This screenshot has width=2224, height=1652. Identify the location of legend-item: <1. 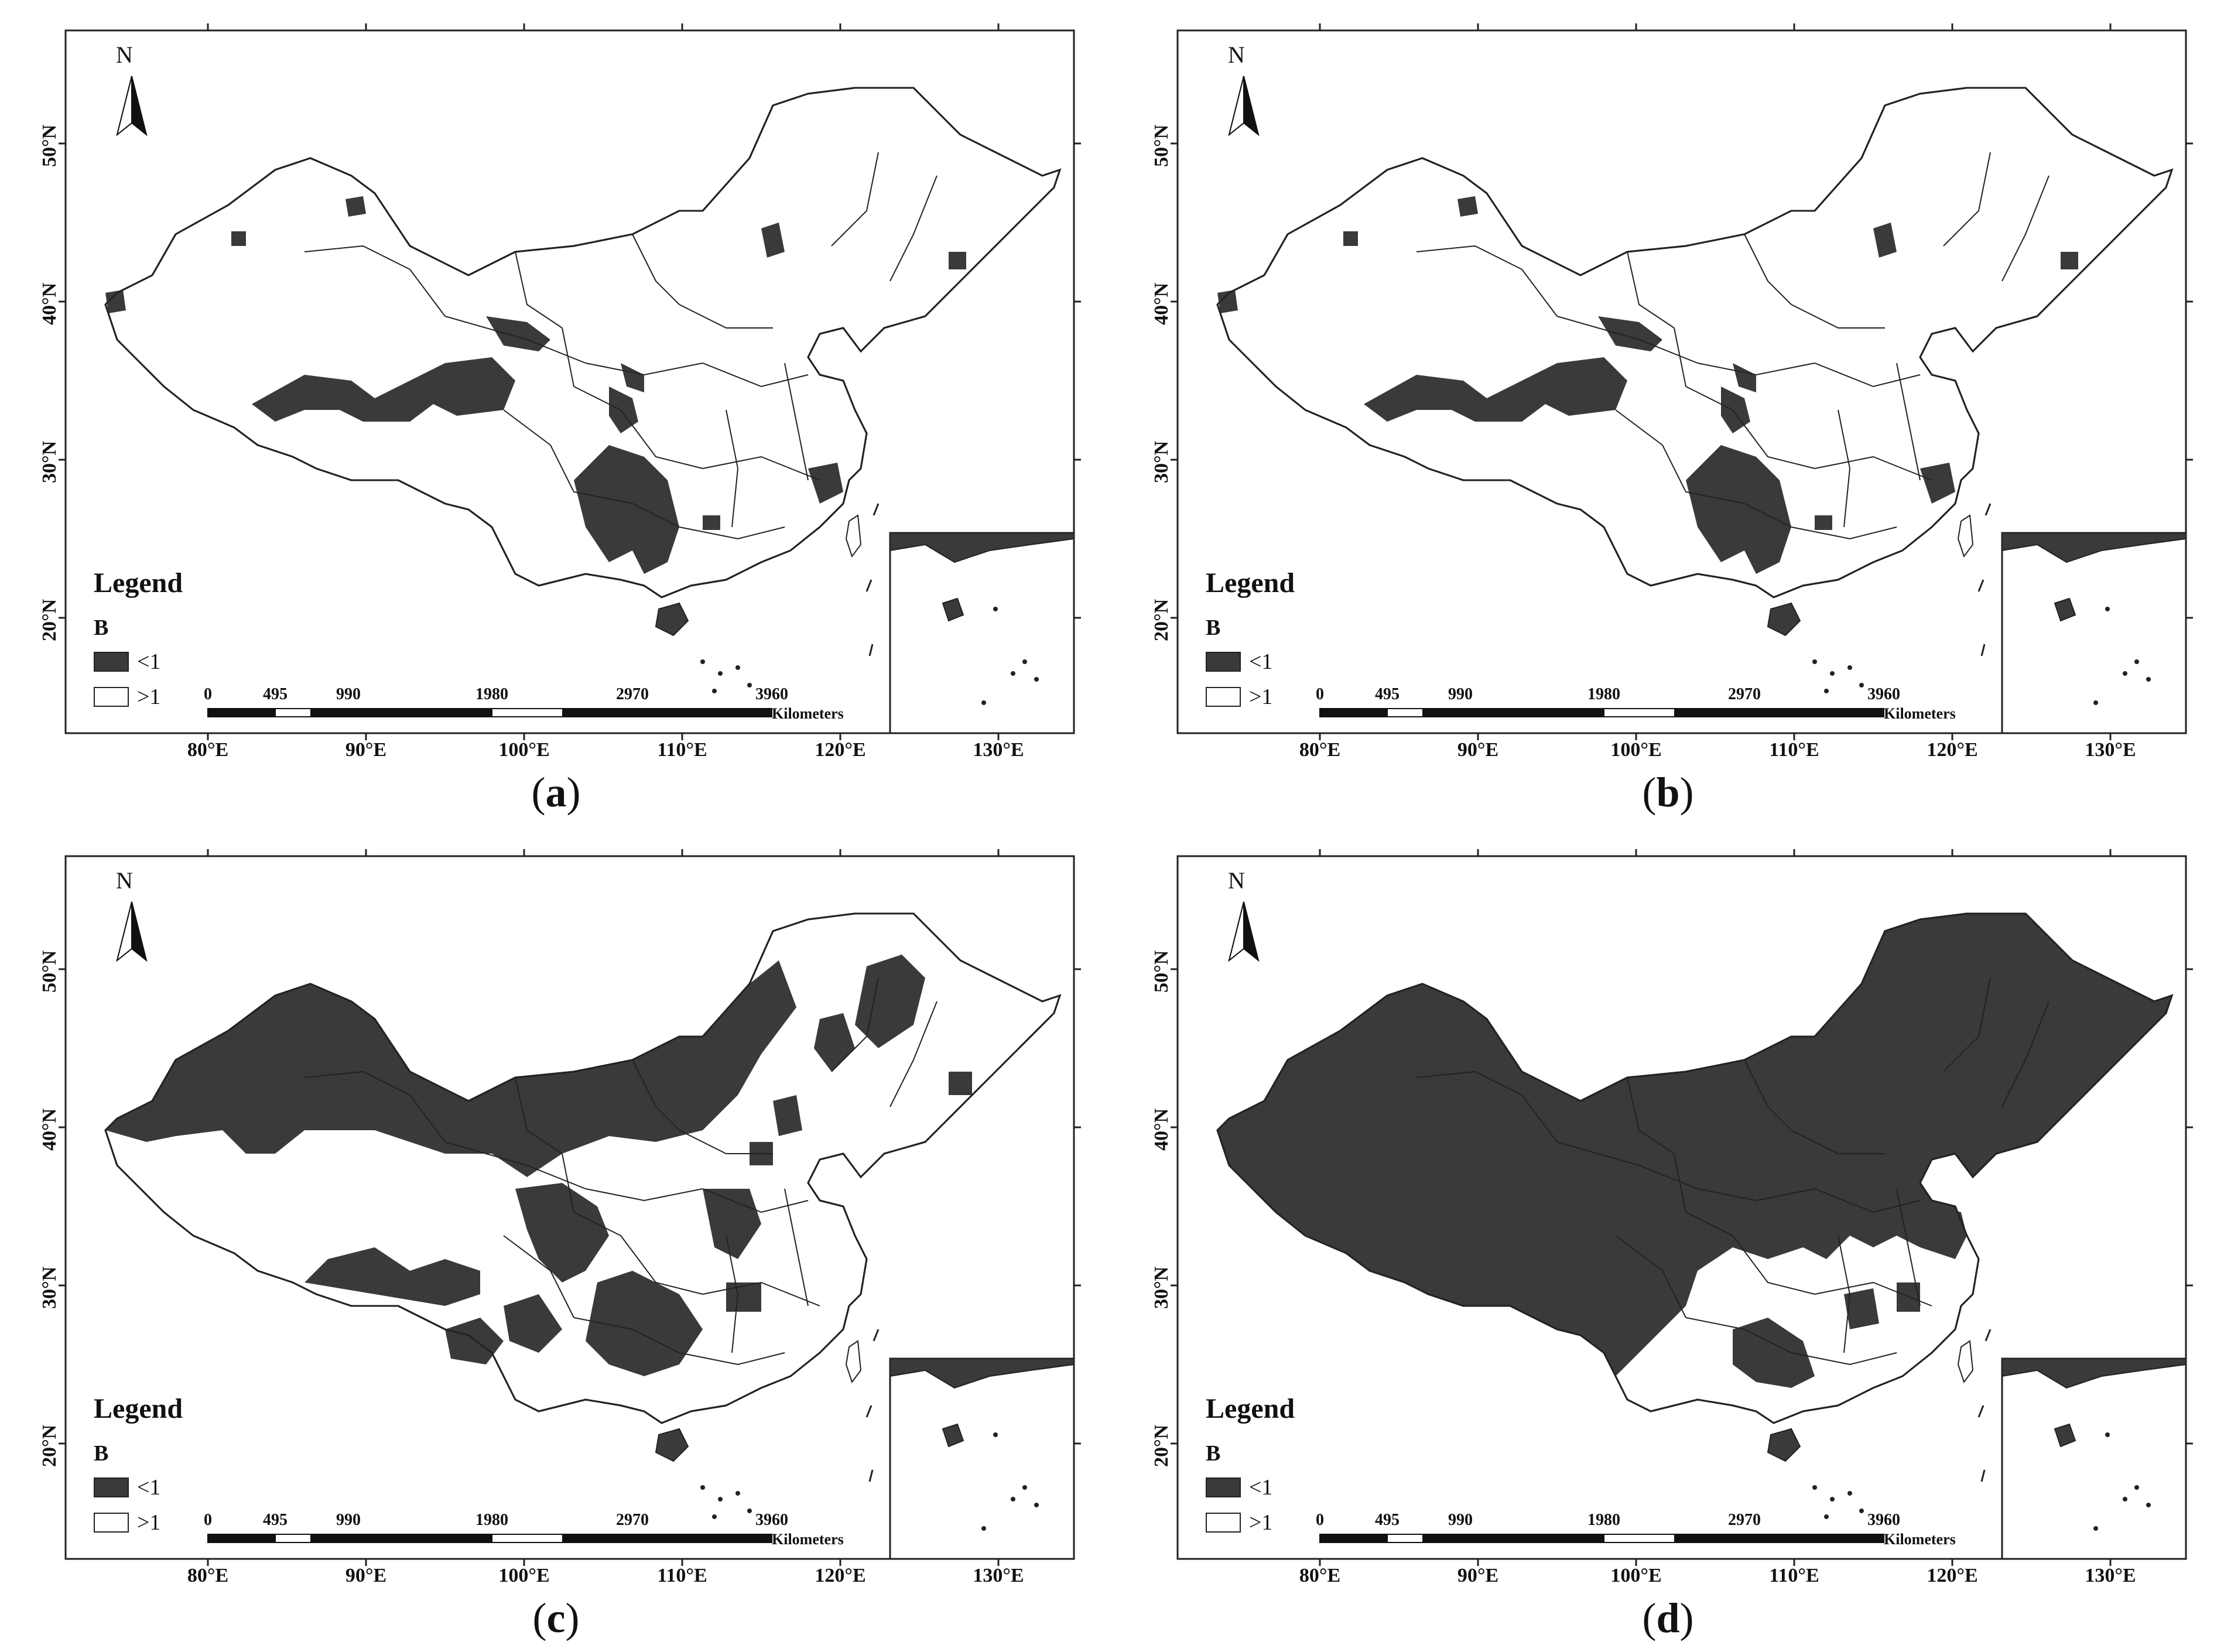
(1239, 1487).